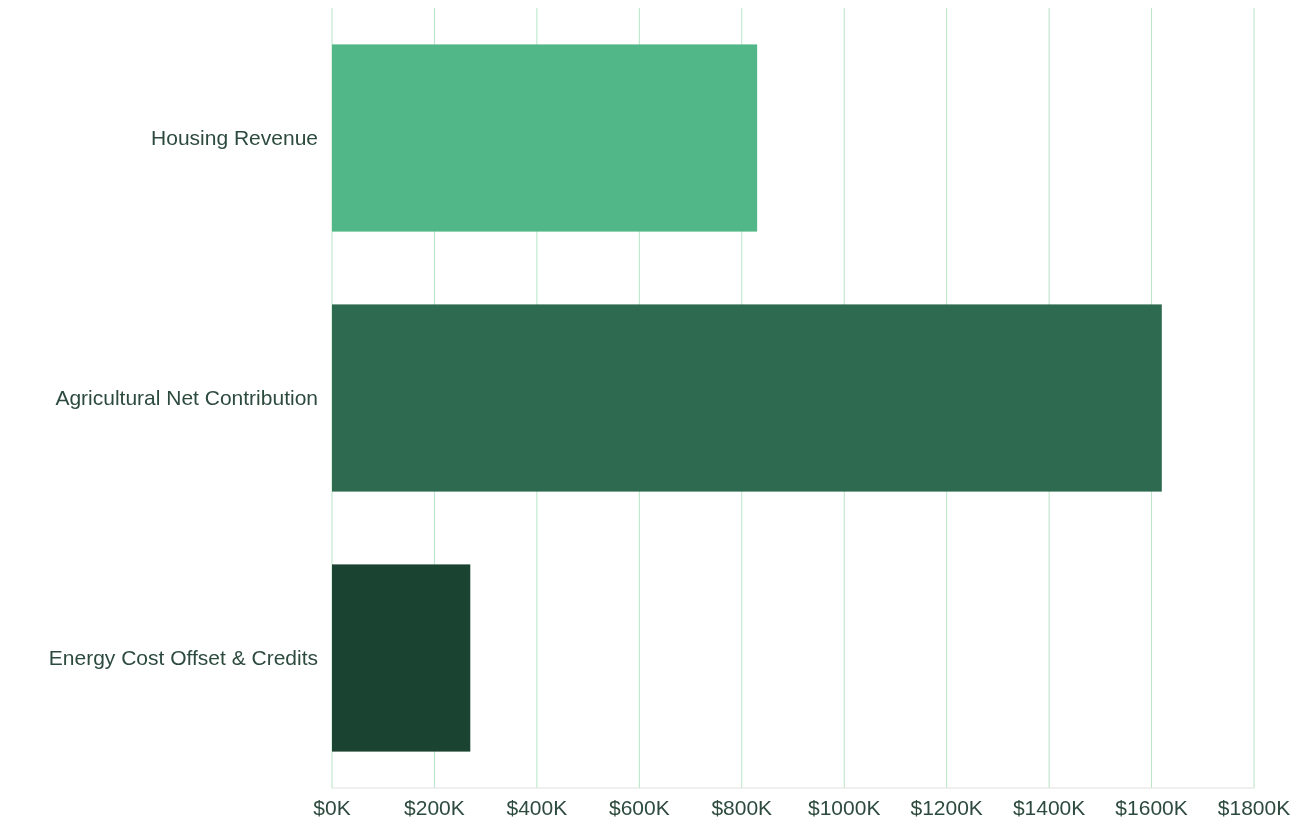 The width and height of the screenshot is (1299, 828). What do you see at coordinates (183, 658) in the screenshot?
I see `y-tick-label: Energy Cost Offset & Credits` at bounding box center [183, 658].